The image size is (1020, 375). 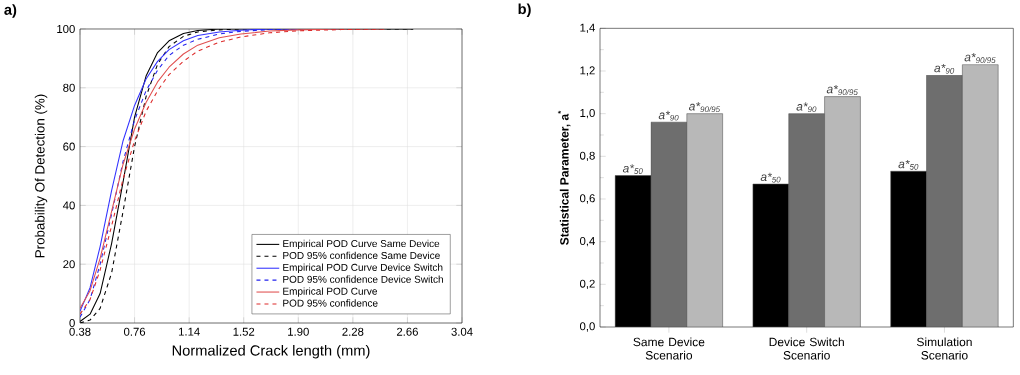 What do you see at coordinates (10, 11) in the screenshot?
I see `chart-title: a)` at bounding box center [10, 11].